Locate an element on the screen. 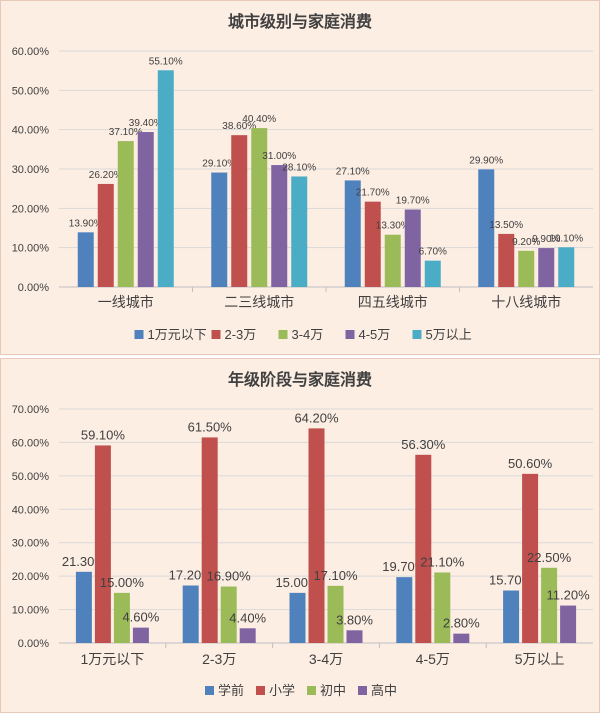  x-category-label: 4-5万 is located at coordinates (433, 659).